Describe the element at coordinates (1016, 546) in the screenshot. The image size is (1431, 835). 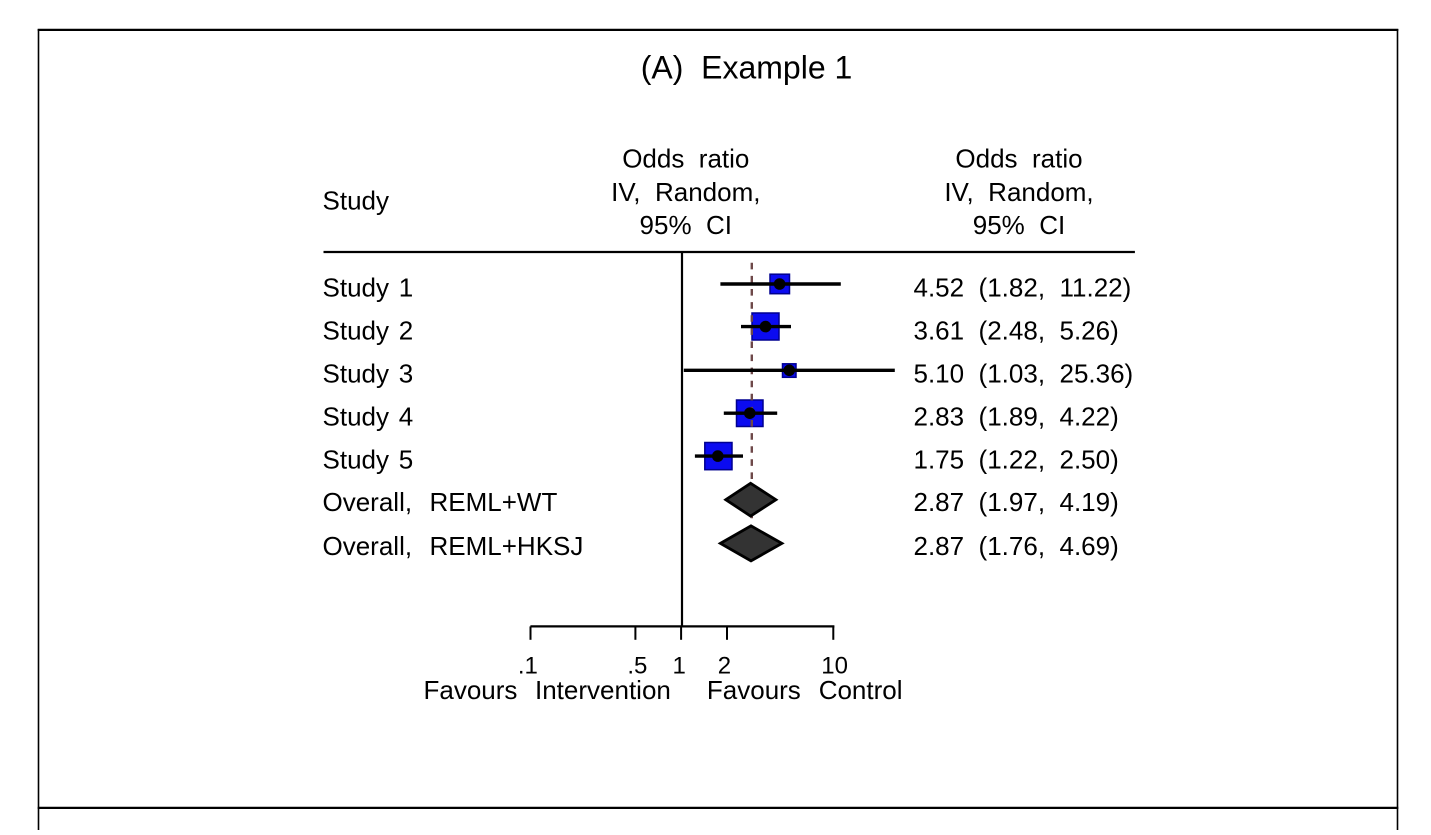
I see `svg-text: 2.87 (1.76, 4.69)` at that location.